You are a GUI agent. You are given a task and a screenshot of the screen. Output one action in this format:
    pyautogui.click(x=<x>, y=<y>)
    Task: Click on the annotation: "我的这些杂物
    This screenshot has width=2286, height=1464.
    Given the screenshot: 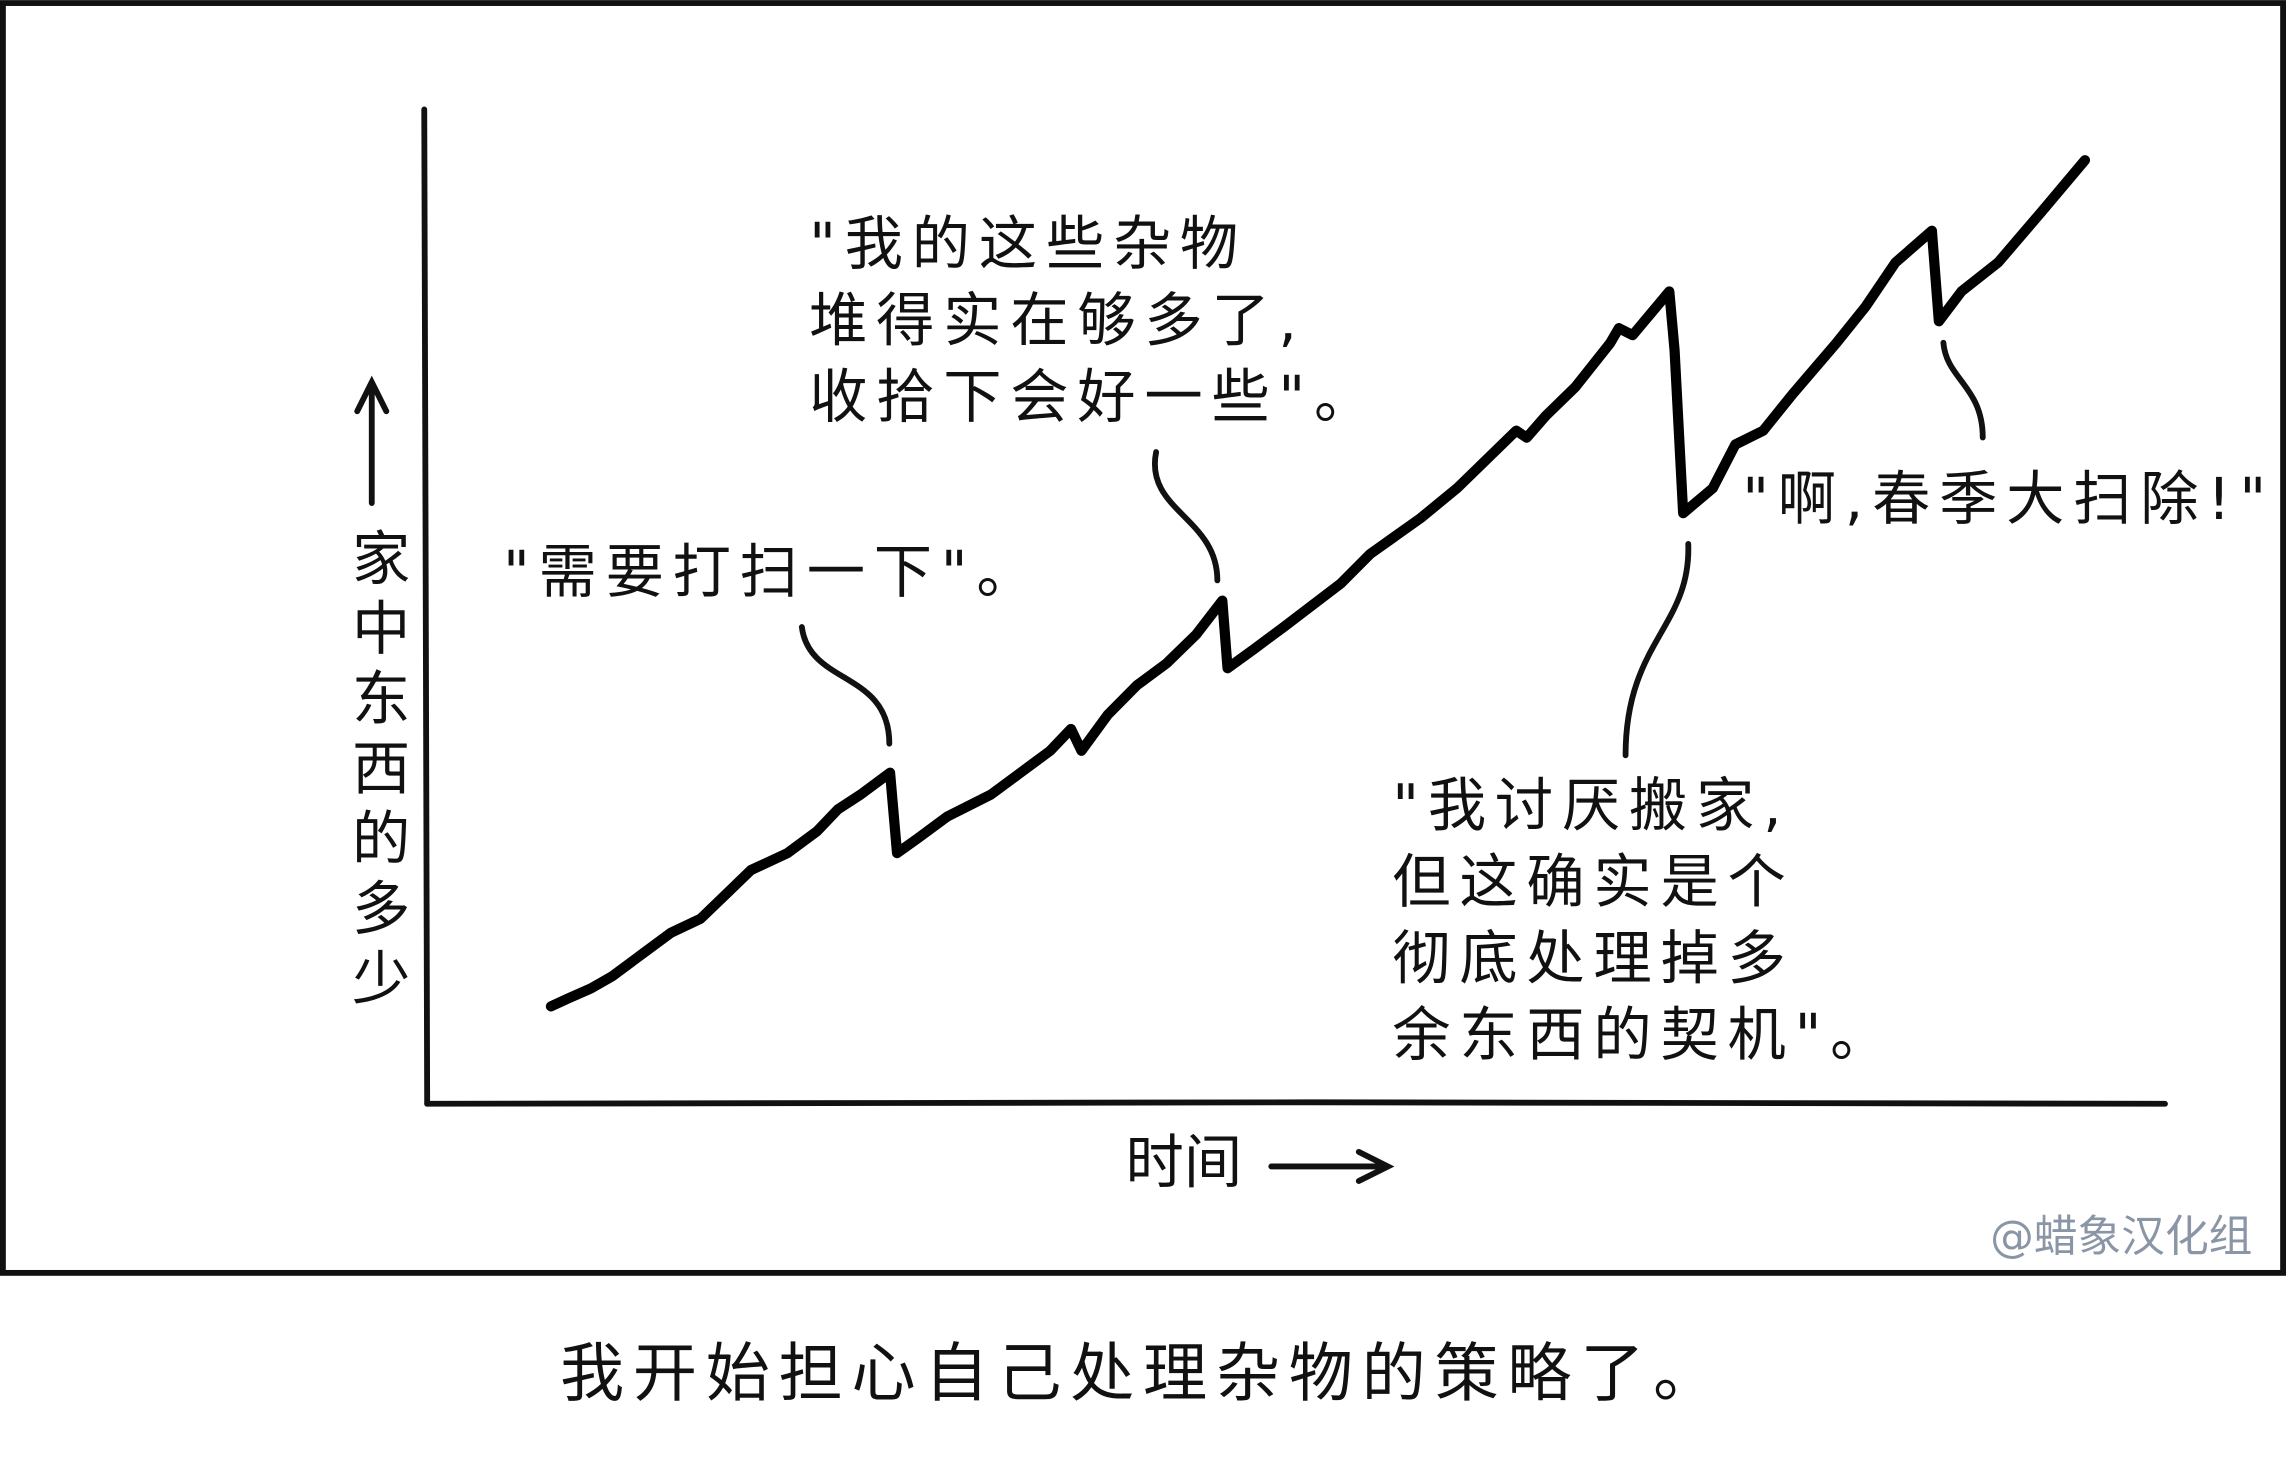 What is the action you would take?
    pyautogui.click(x=1028, y=244)
    